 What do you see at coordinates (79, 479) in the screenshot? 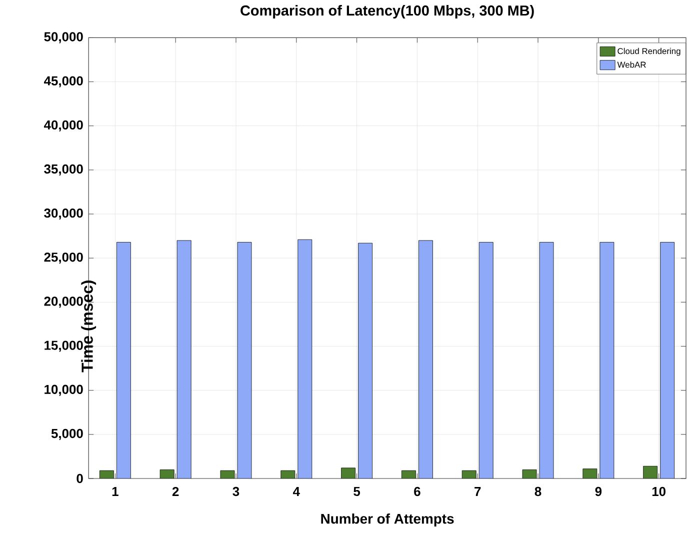
I see `y-tick-label: 0` at bounding box center [79, 479].